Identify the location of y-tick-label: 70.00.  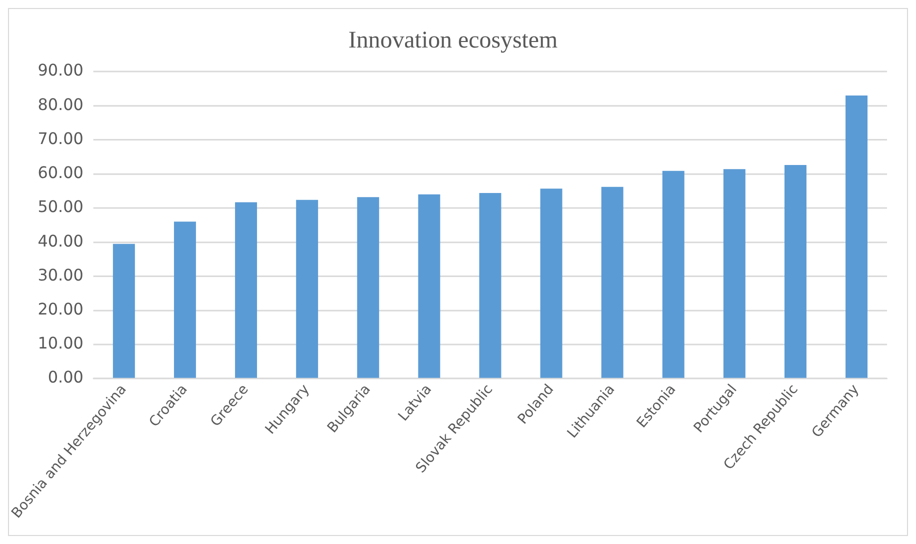
(61, 138).